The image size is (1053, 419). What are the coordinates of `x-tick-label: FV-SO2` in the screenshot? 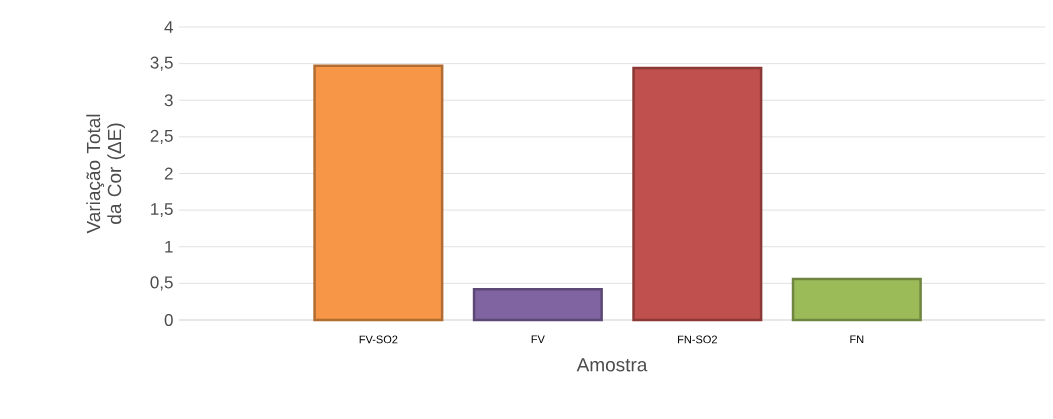 It's located at (378, 339).